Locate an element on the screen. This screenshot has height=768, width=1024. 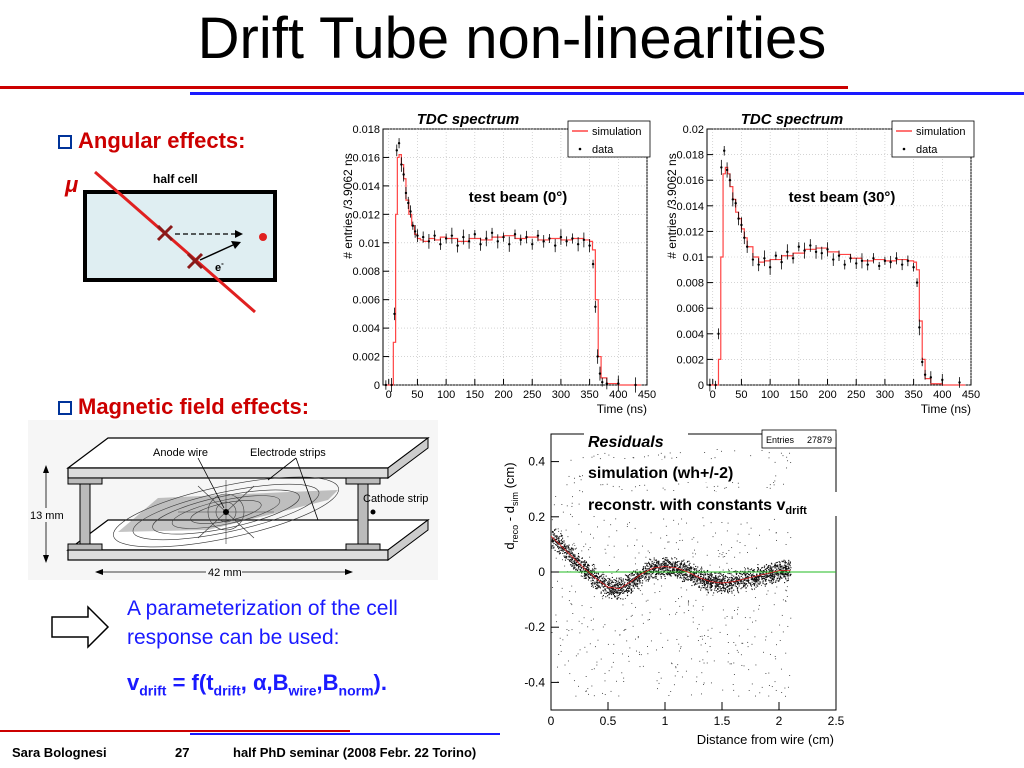
scatter-dense-band is located at coordinates (671, 564).